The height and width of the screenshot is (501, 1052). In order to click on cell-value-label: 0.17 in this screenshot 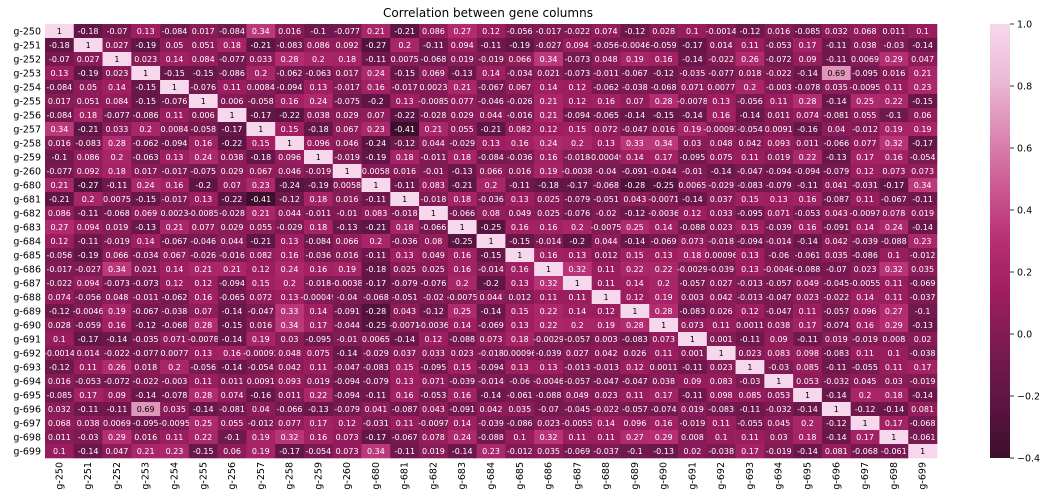, I will do `click(664, 395)`.